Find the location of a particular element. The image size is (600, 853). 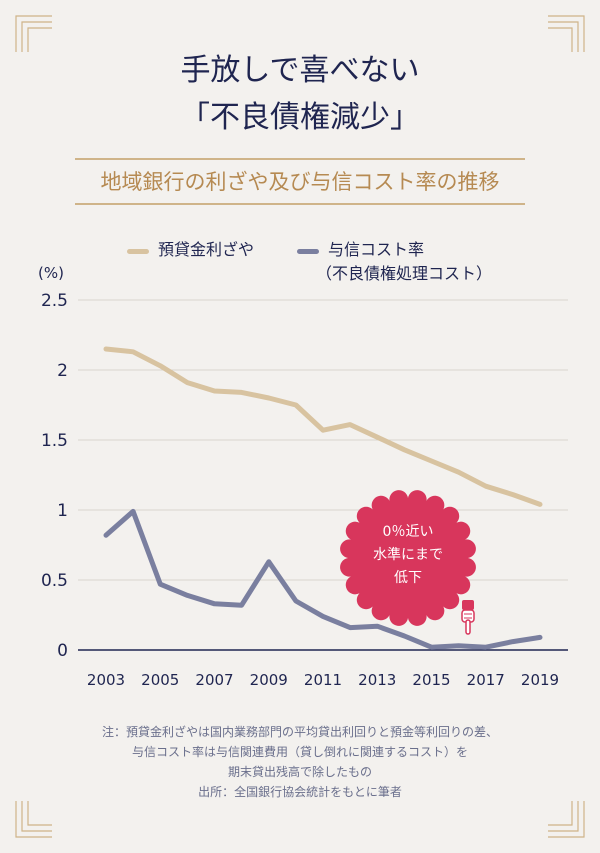

y-tick-label: 2 is located at coordinates (62, 371).